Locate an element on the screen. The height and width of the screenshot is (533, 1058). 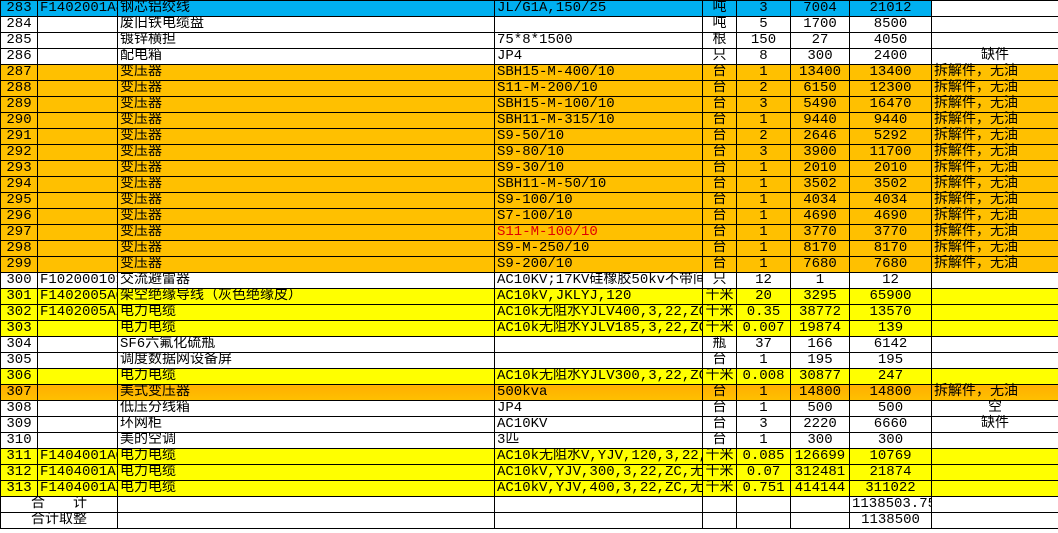
spec-cell: 75*8*1500 is located at coordinates (598, 40).